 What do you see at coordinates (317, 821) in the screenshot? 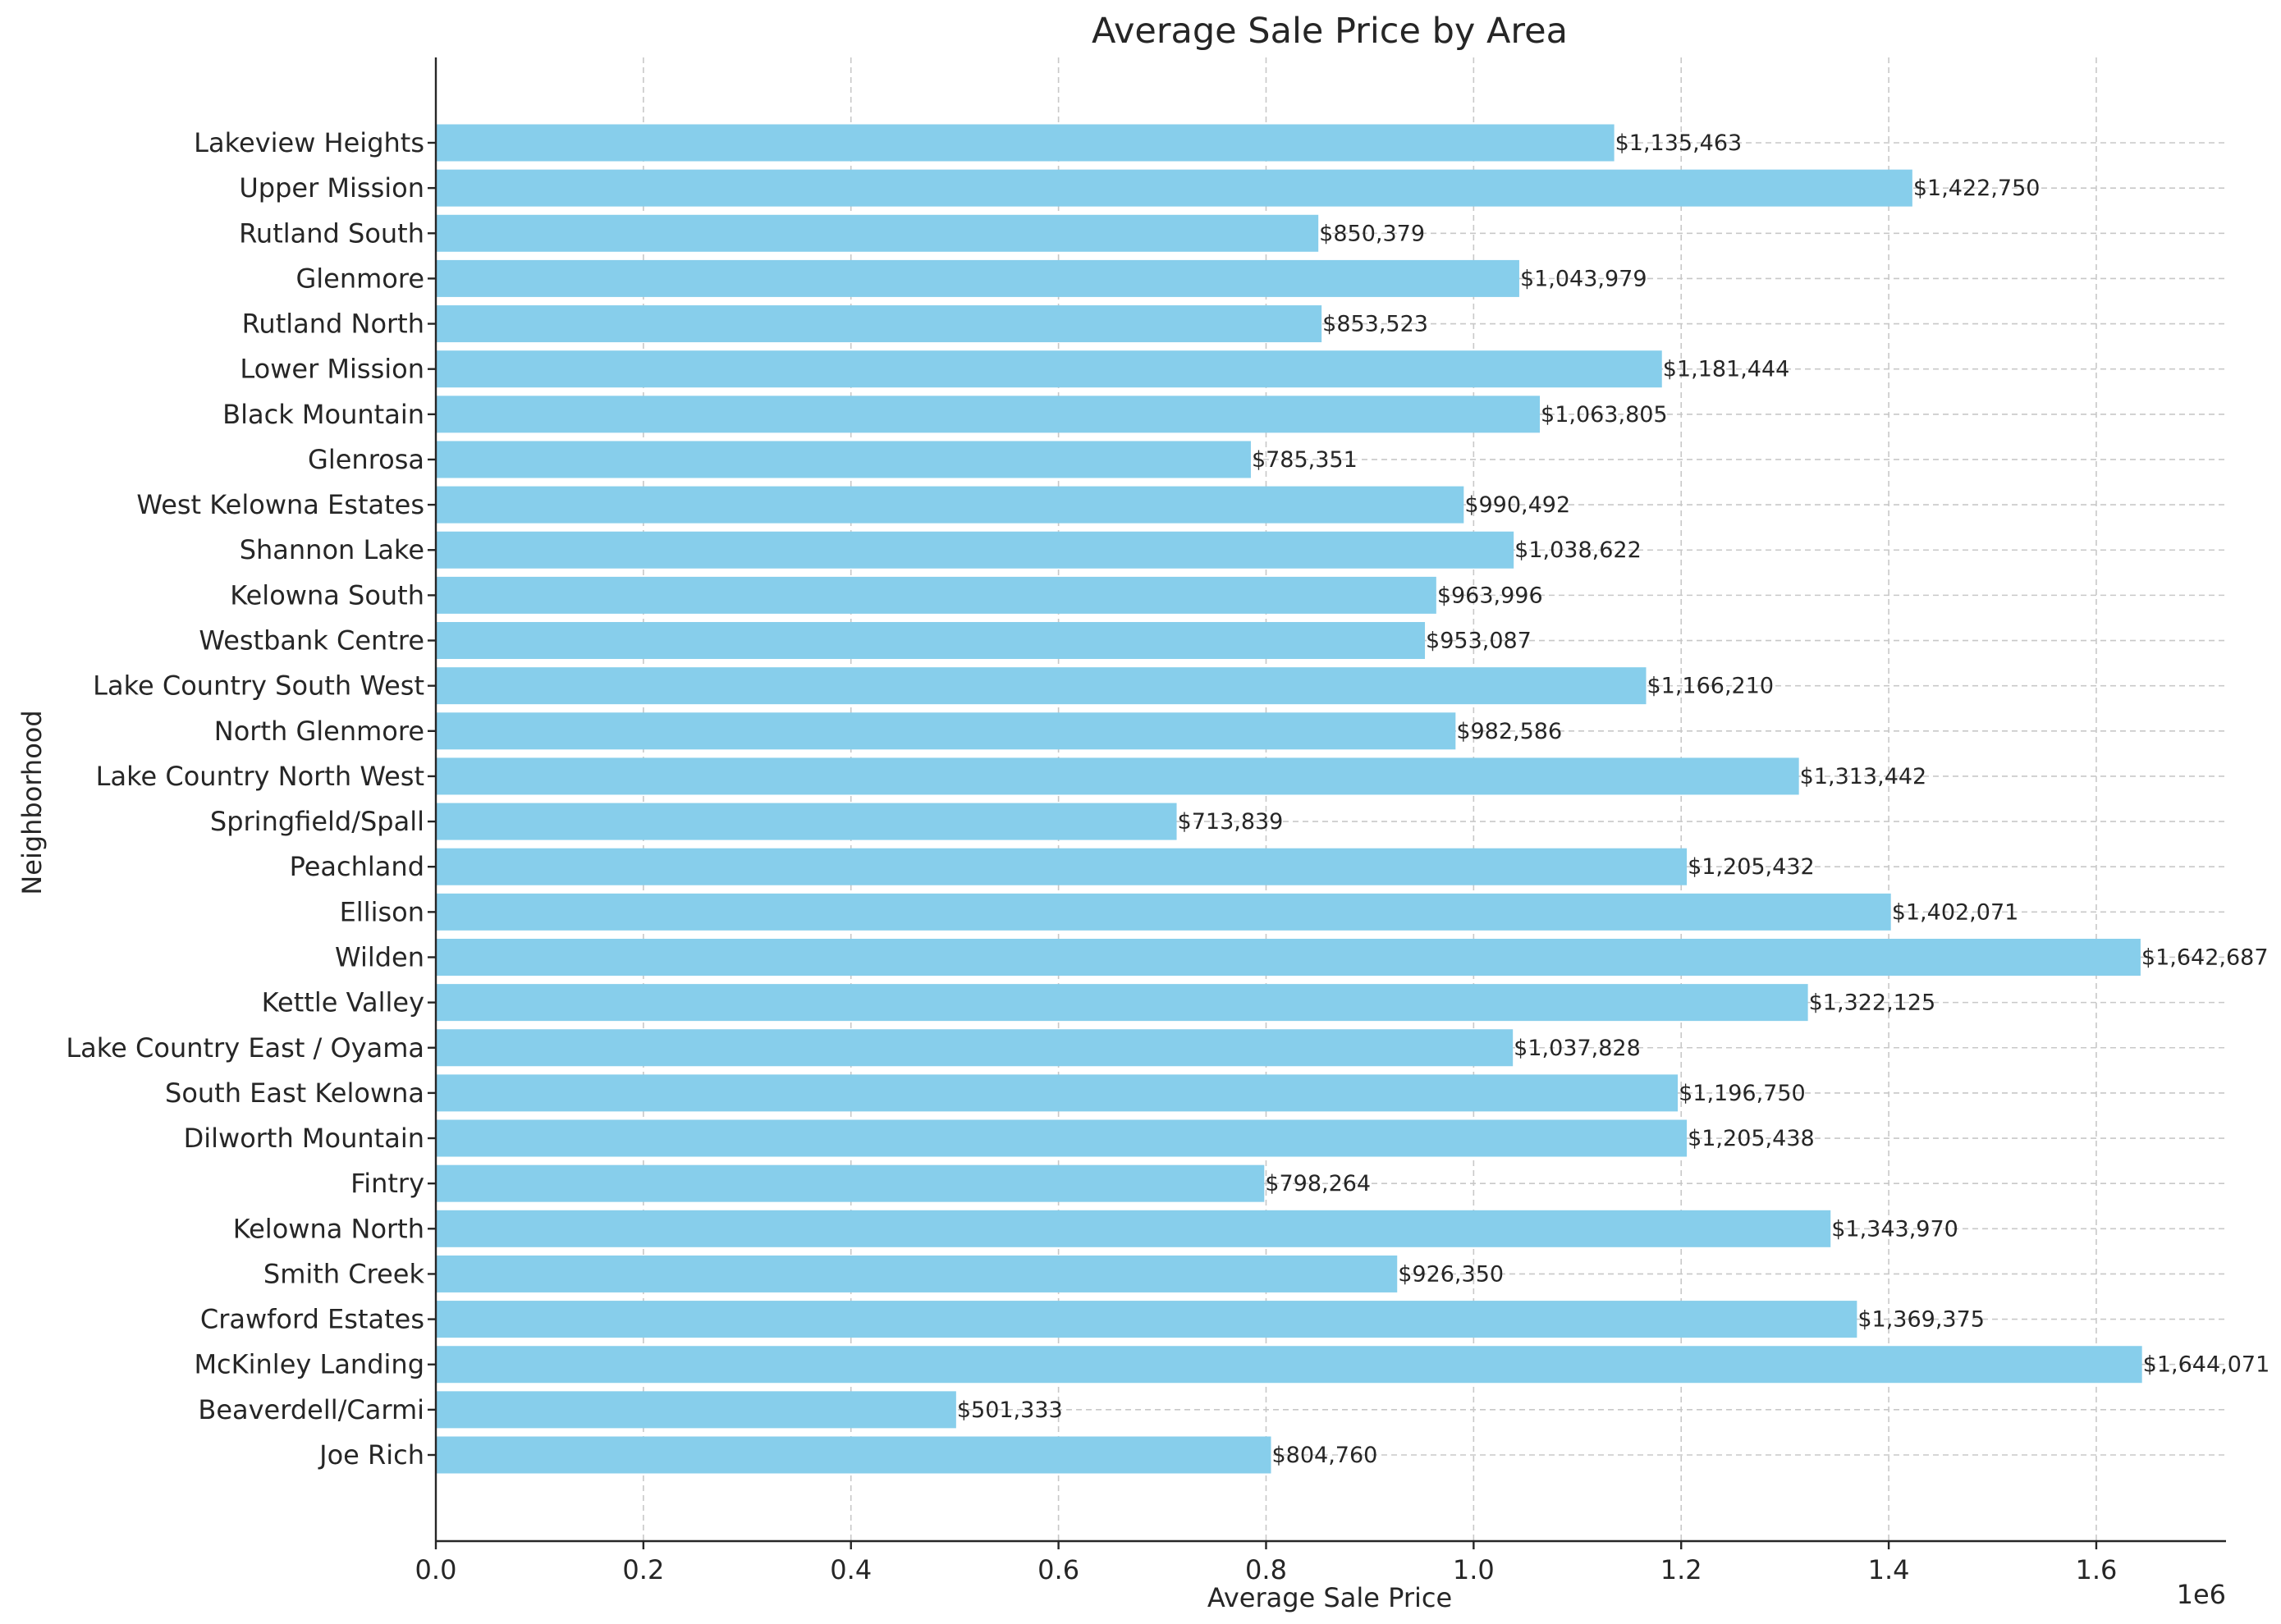
I see `y-tick-label: Springfield/Spall` at bounding box center [317, 821].